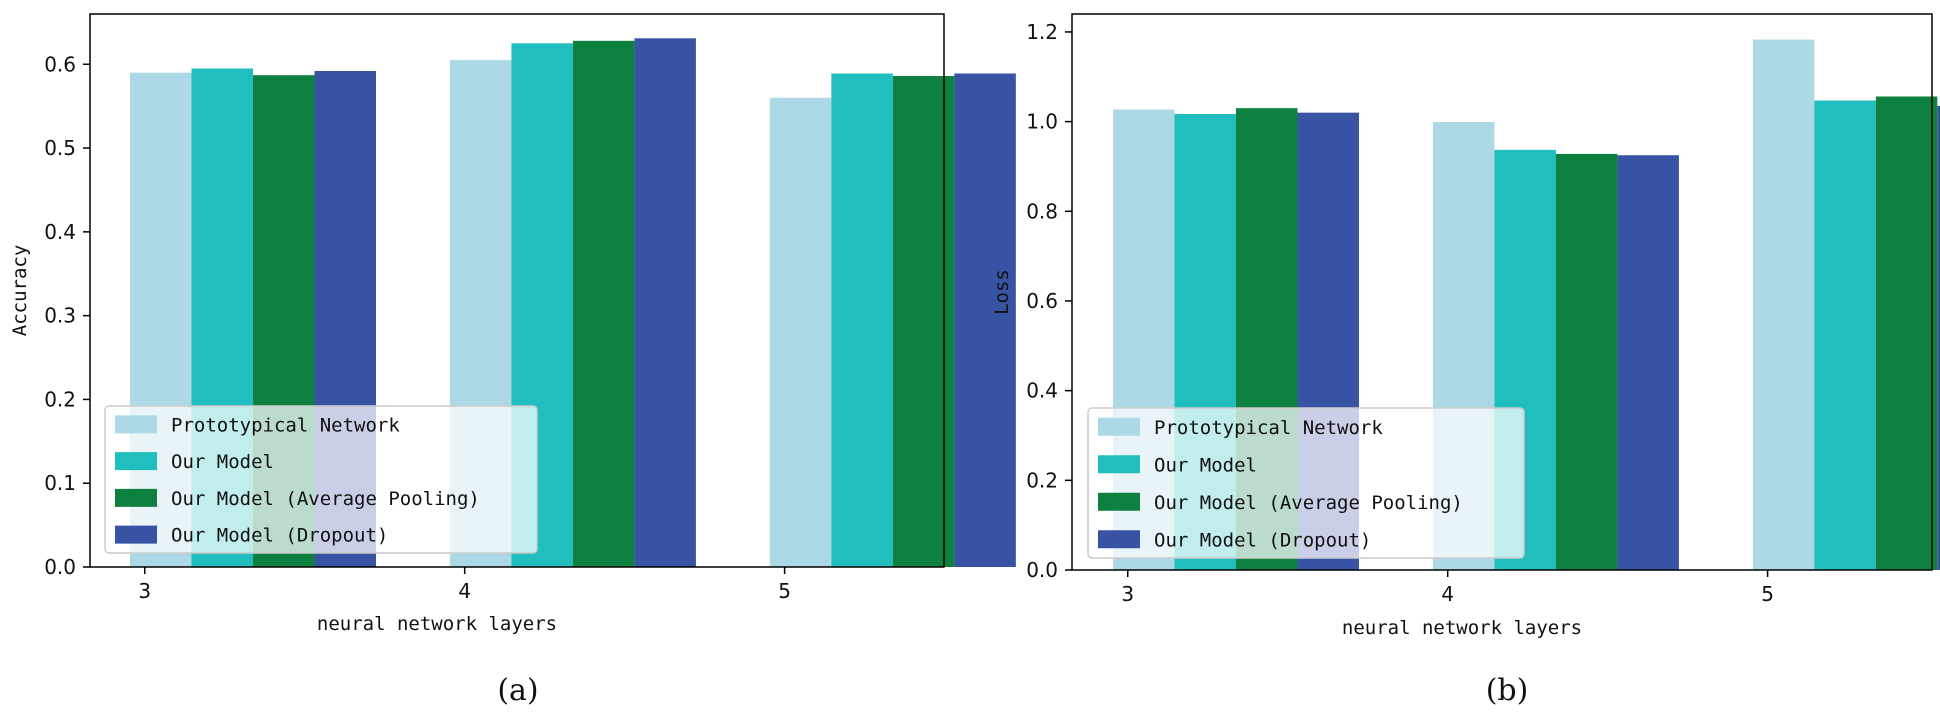 The width and height of the screenshot is (1940, 714). I want to click on y-axis-accuracy: 0.0 0.1 0.2 0.3 0.4 0.5 0.6, so click(67, 315).